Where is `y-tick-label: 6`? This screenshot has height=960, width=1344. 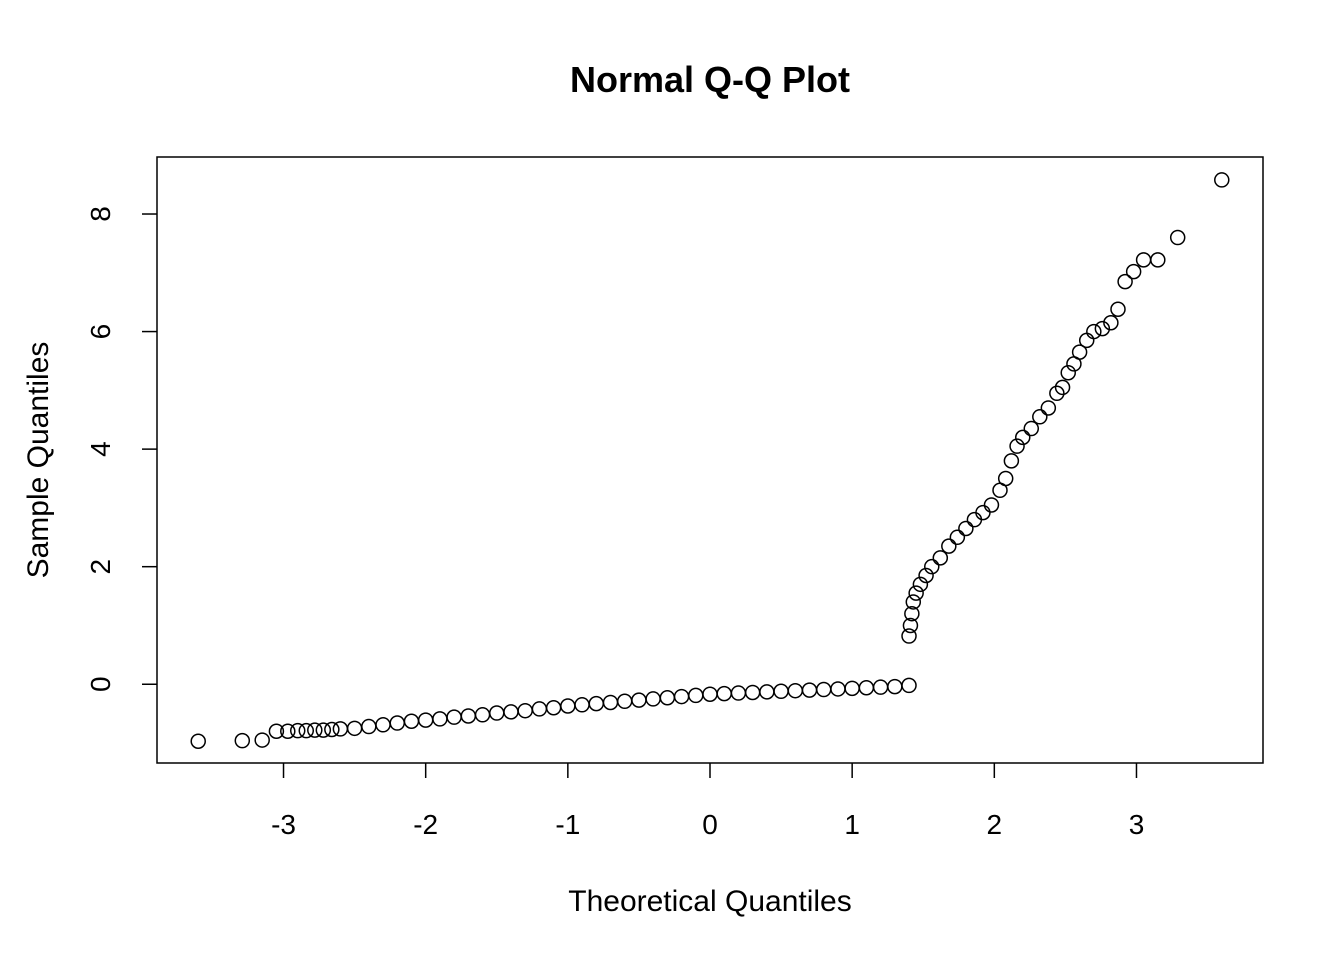 y-tick-label: 6 is located at coordinates (100, 332).